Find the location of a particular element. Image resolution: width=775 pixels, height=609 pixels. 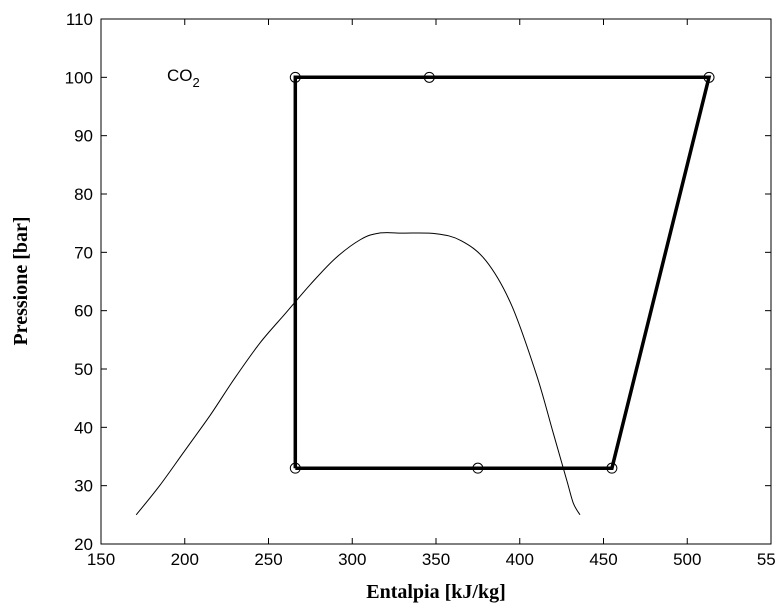

x-tick-label: 200 is located at coordinates (185, 559).